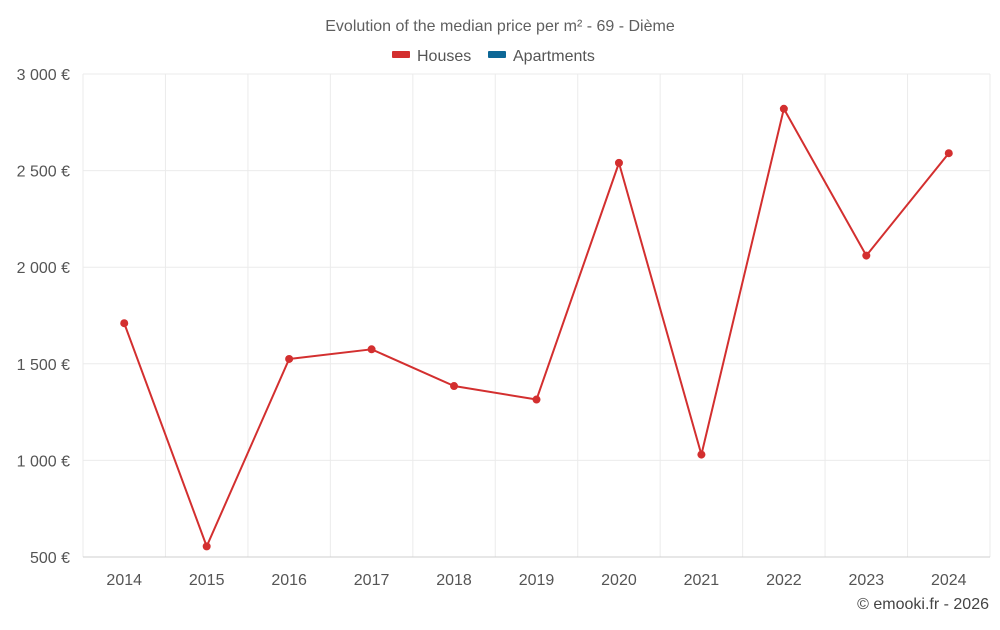 The height and width of the screenshot is (630, 1000). Describe the element at coordinates (619, 580) in the screenshot. I see `x-tick-label: 2020` at that location.